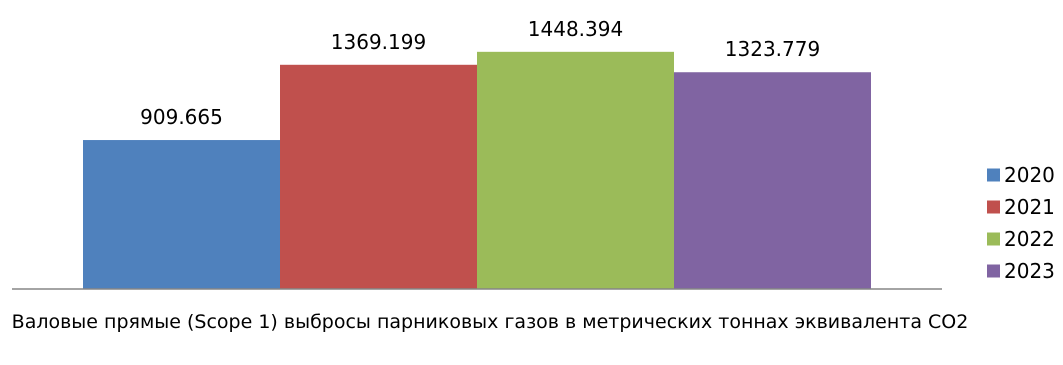 This screenshot has width=1063, height=365. I want to click on value-label-2020: 909.665, so click(181, 117).